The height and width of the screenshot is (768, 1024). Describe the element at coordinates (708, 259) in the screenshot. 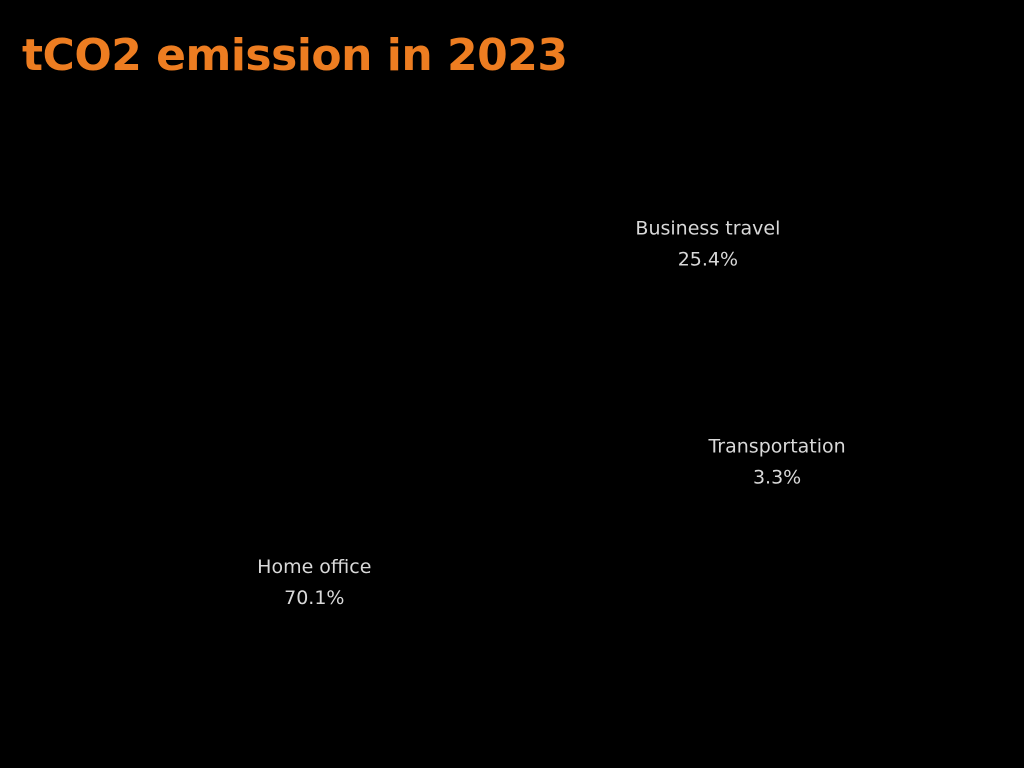

I see `slice-percent-label: 25.4%` at that location.